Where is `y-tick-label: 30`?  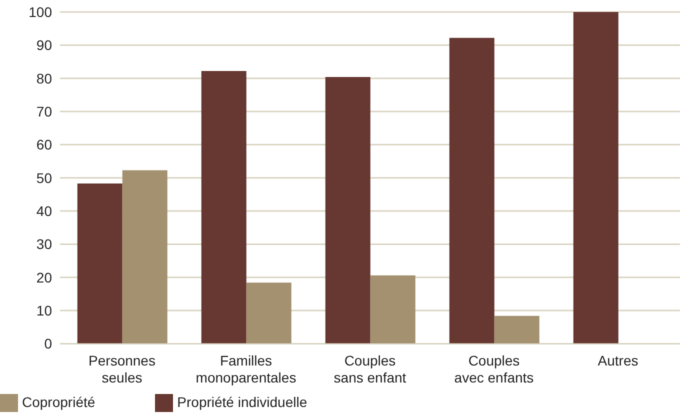
y-tick-label: 30 is located at coordinates (44, 244).